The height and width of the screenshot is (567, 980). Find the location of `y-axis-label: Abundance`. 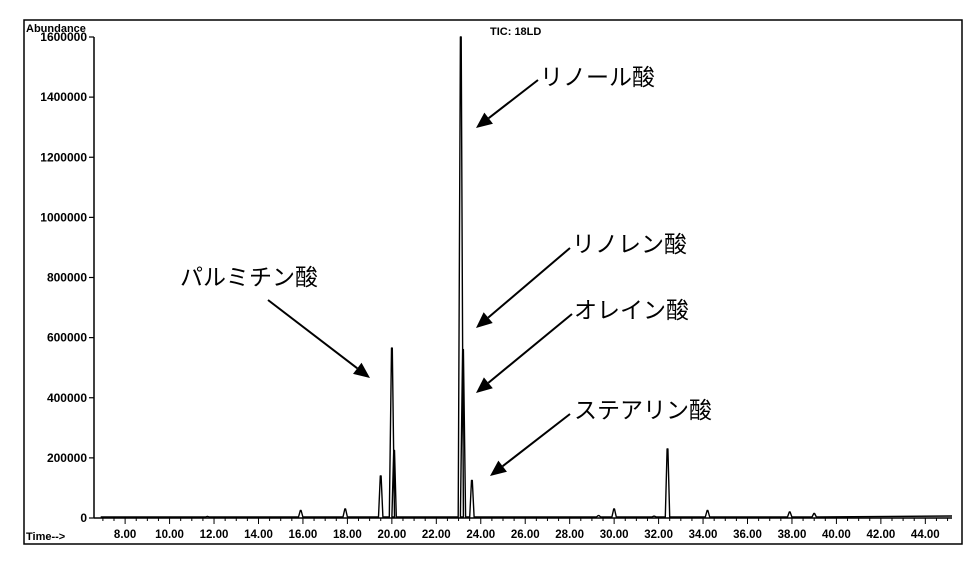

y-axis-label: Abundance is located at coordinates (56, 29).